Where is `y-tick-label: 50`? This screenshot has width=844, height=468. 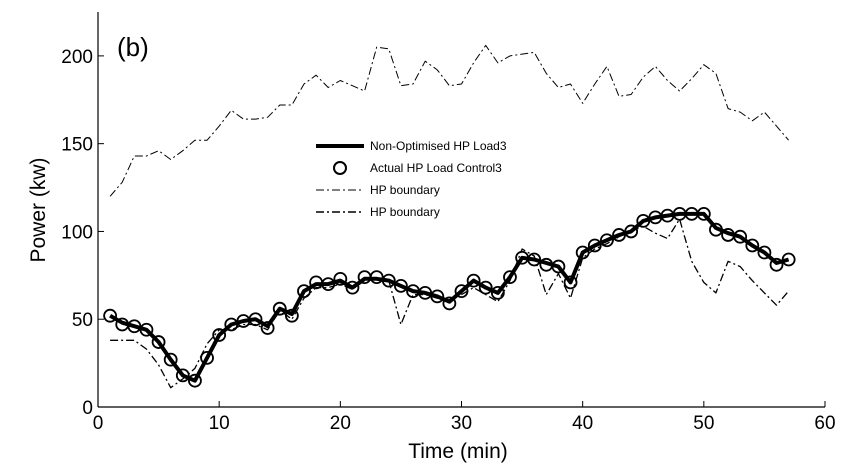
y-tick-label: 50 is located at coordinates (82, 320).